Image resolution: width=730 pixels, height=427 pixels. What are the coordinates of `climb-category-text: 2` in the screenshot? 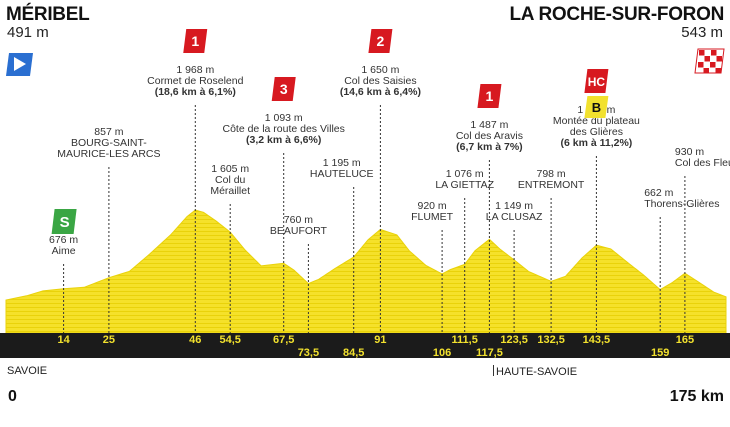 It's located at (381, 41).